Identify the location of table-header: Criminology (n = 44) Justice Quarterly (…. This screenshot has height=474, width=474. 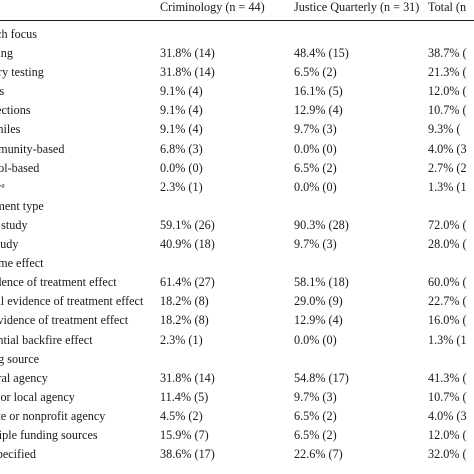
(237, 9).